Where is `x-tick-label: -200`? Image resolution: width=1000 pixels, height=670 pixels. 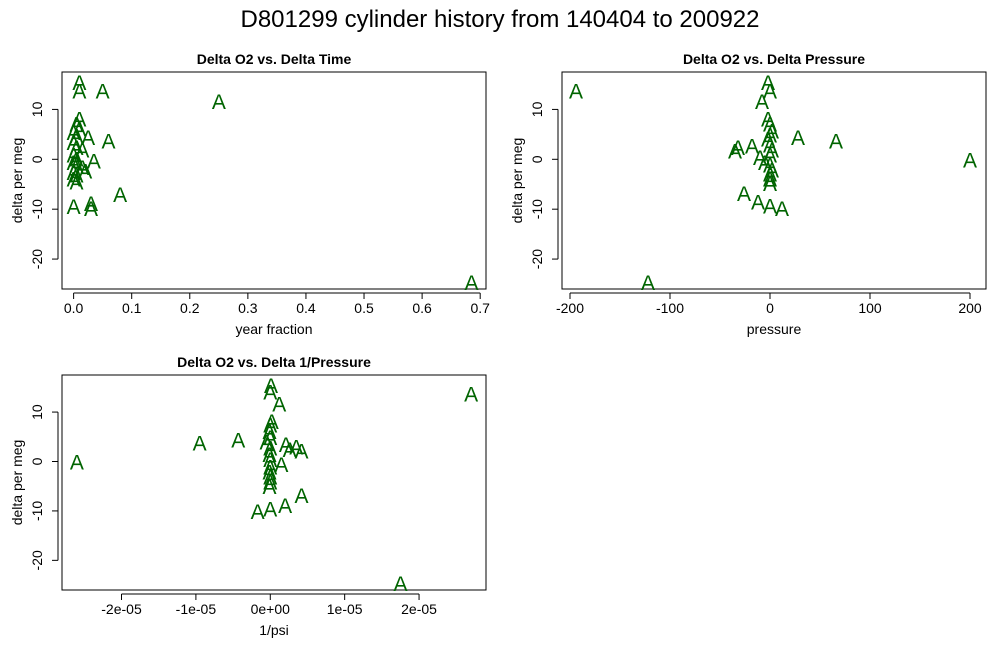 x-tick-label: -200 is located at coordinates (570, 308).